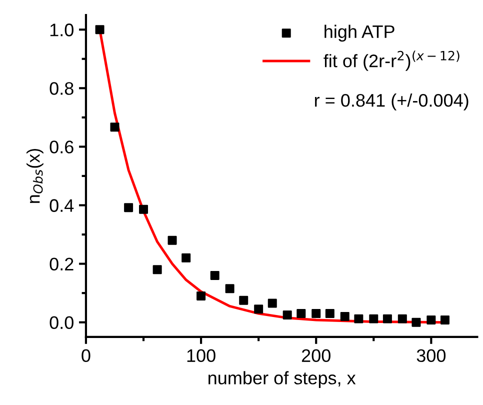  Describe the element at coordinates (316, 355) in the screenshot. I see `x-tick-label: 200` at that location.